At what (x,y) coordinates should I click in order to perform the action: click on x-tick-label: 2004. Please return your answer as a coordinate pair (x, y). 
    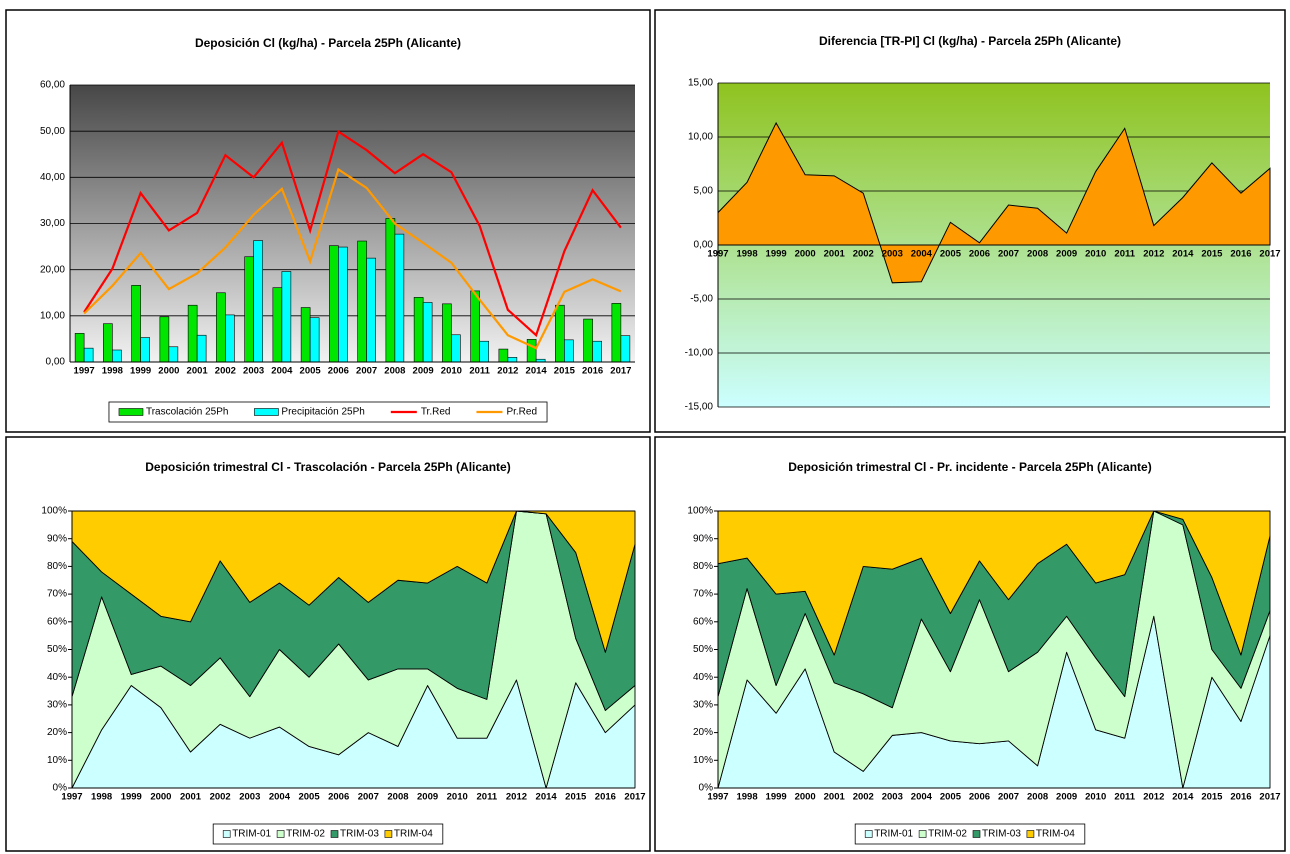
    Looking at the image, I should click on (922, 797).